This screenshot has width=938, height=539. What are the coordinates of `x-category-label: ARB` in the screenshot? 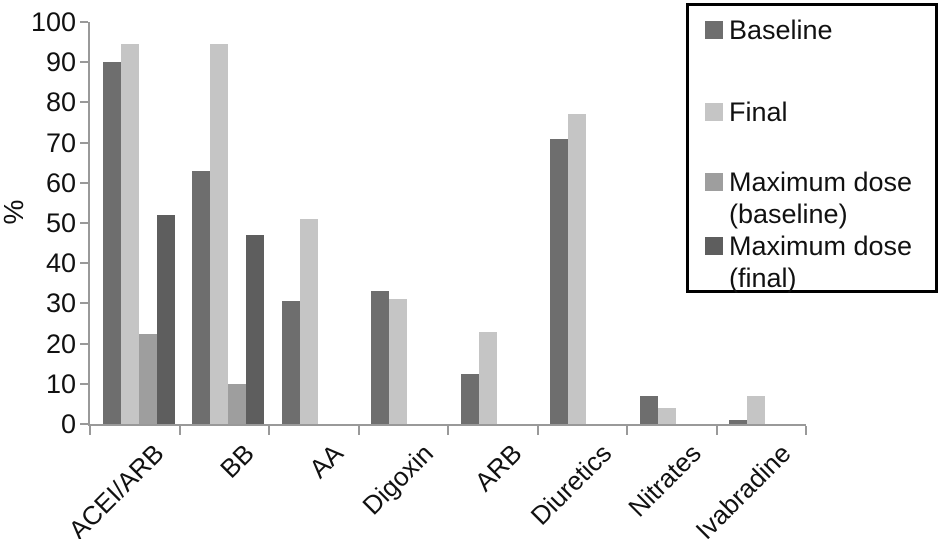 It's located at (498, 468).